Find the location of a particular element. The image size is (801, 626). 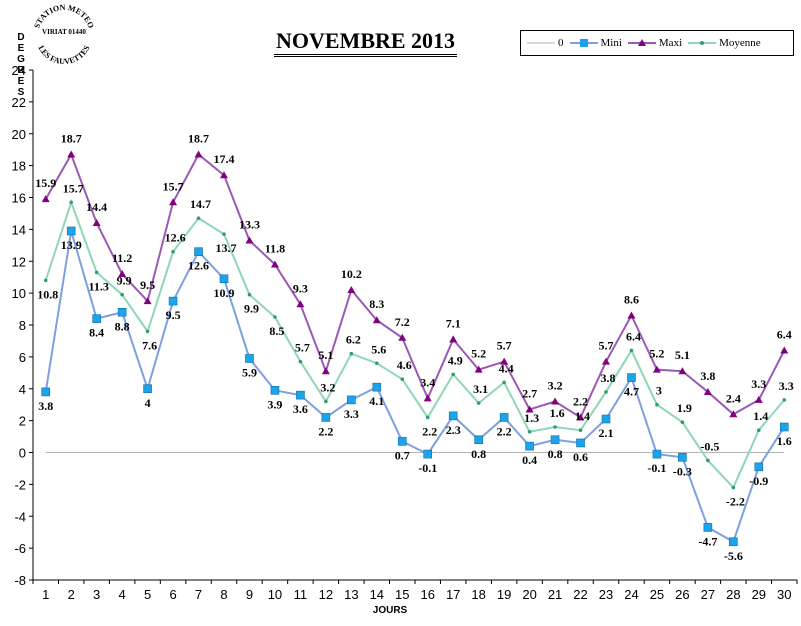

data-label-maxi: 5.7 is located at coordinates (504, 346).